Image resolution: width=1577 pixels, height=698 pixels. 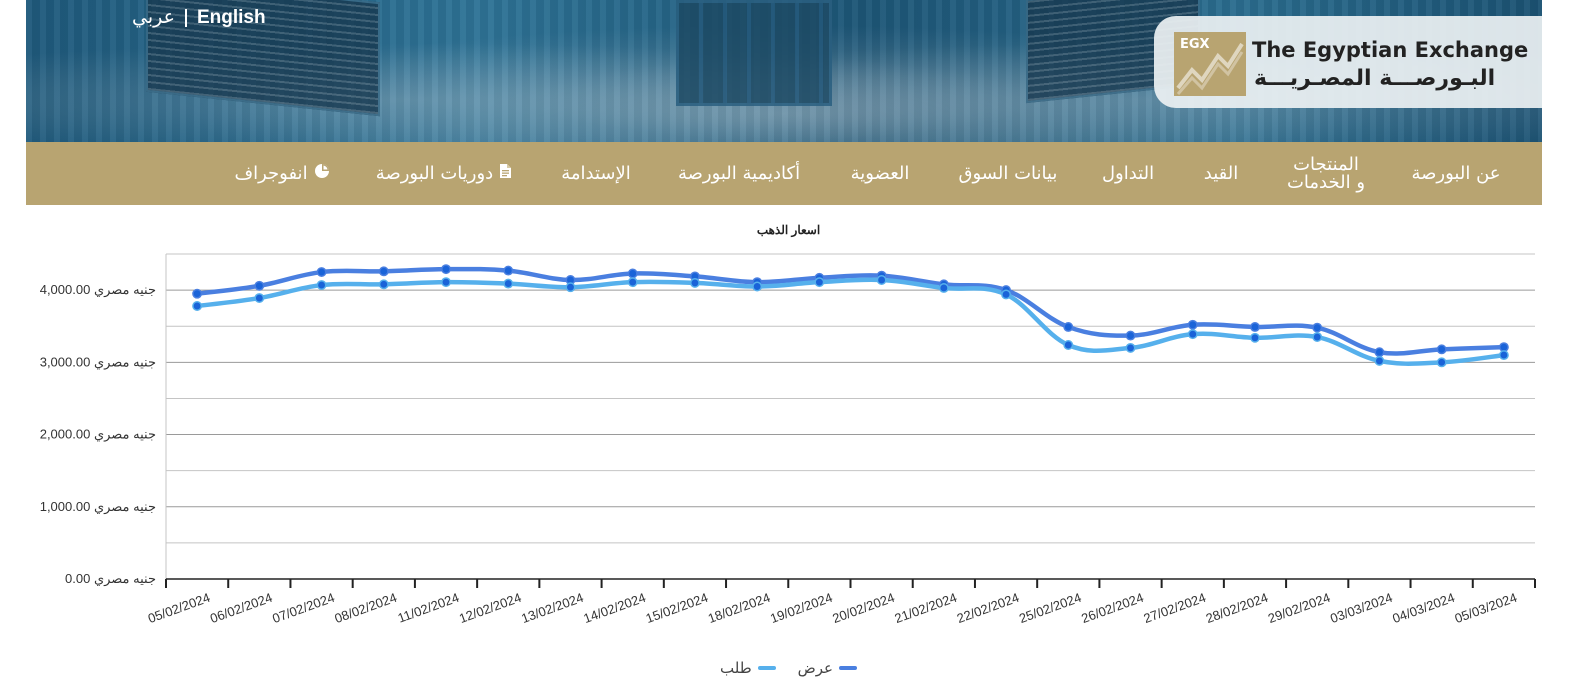 What do you see at coordinates (754, 53) in the screenshot?
I see `doorway-image` at bounding box center [754, 53].